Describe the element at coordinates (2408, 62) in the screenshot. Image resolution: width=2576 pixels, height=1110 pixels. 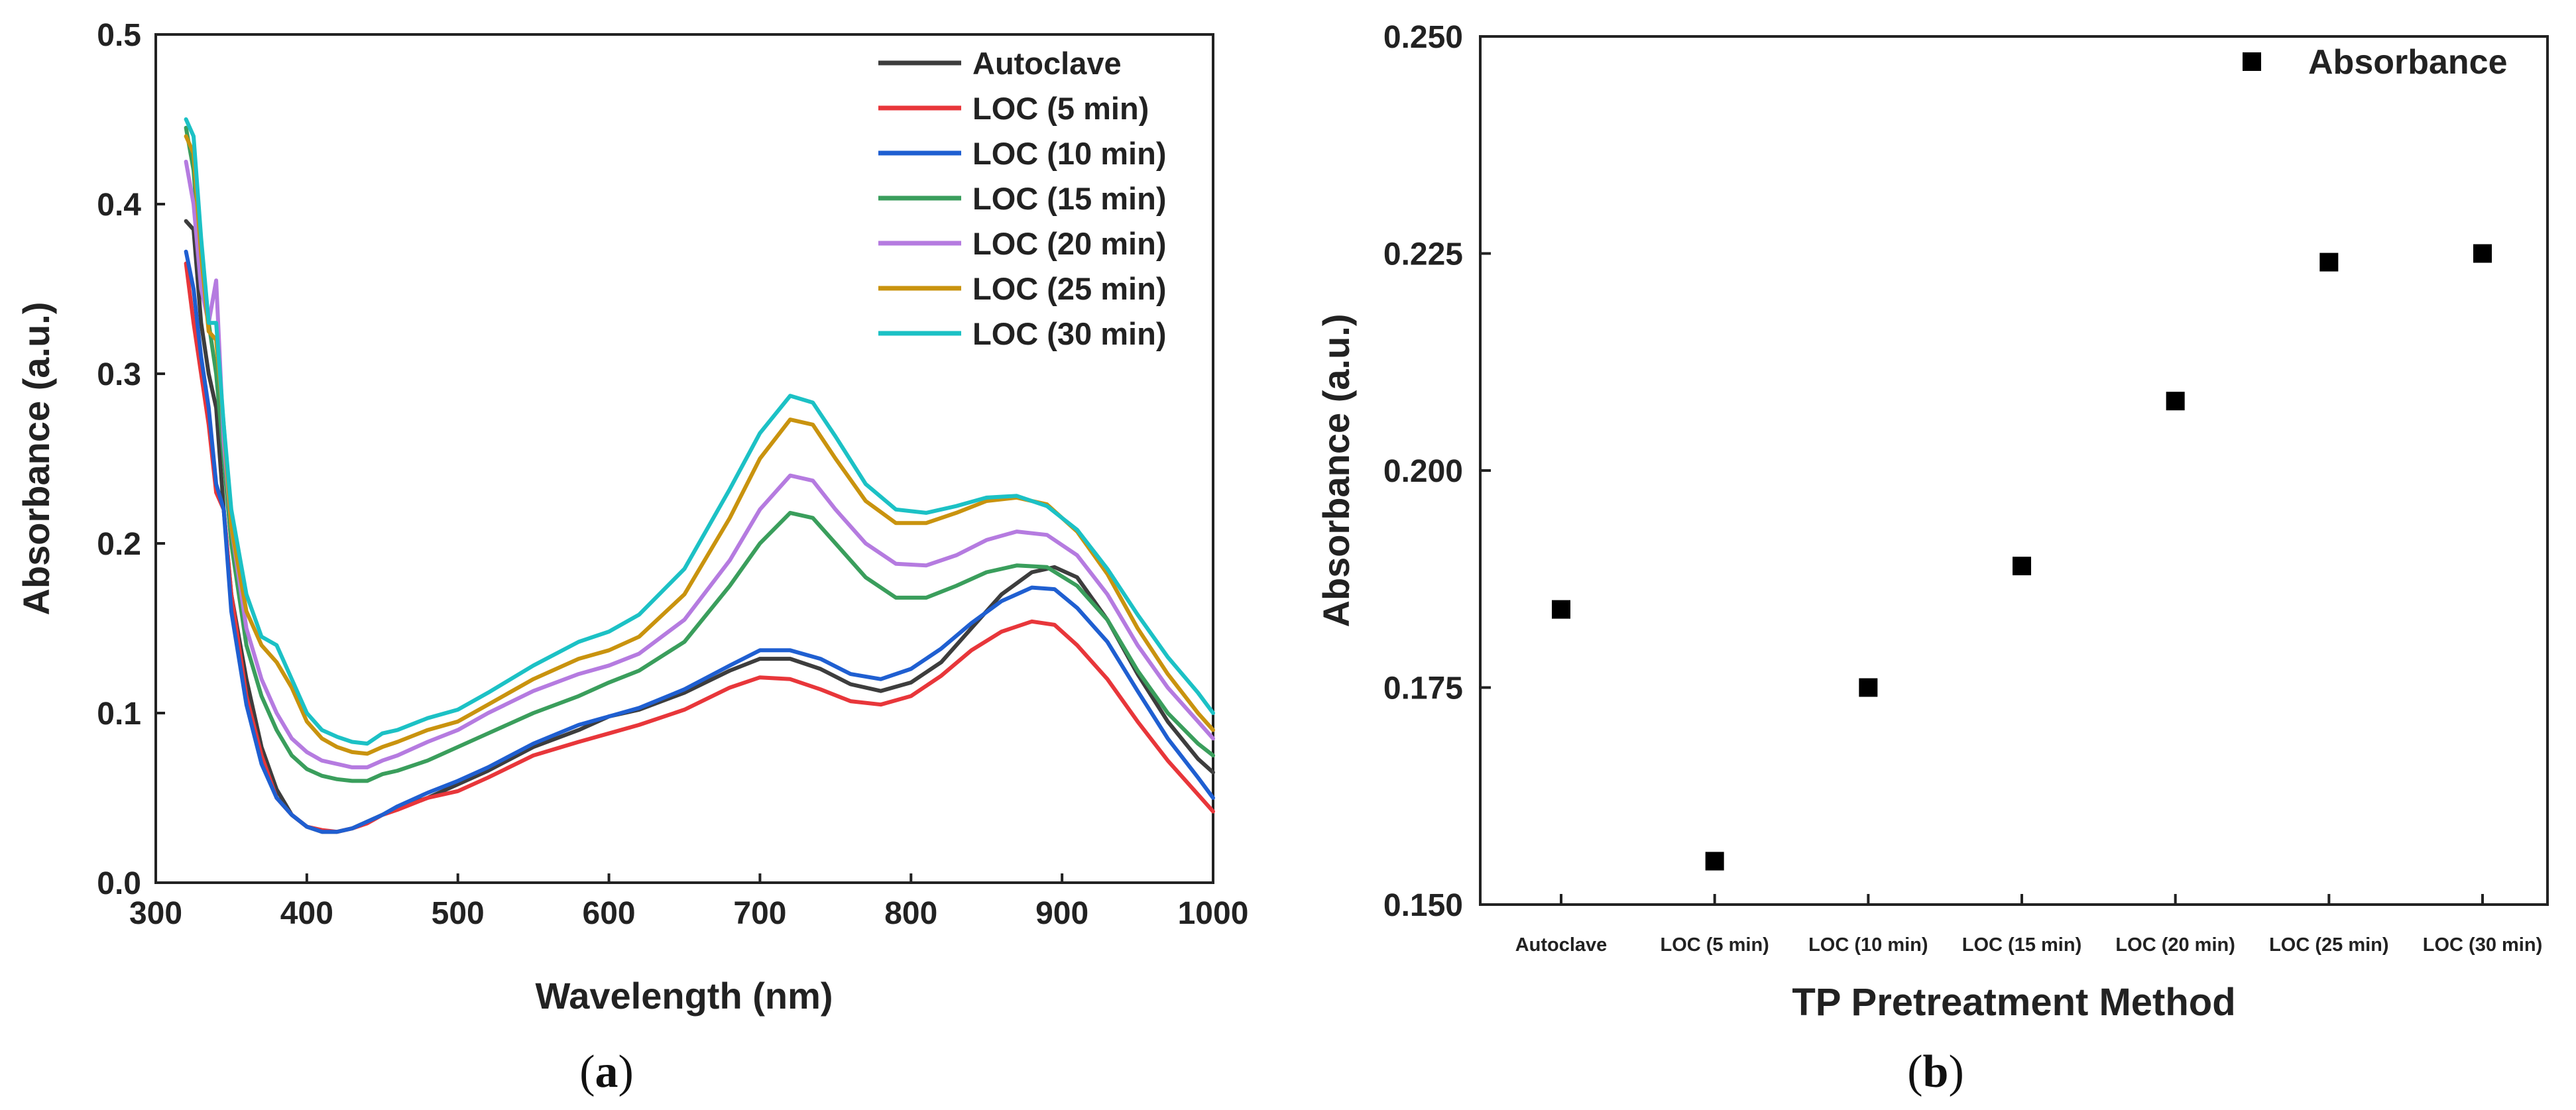
I see `legend-label-absorbance: Absorbance` at that location.